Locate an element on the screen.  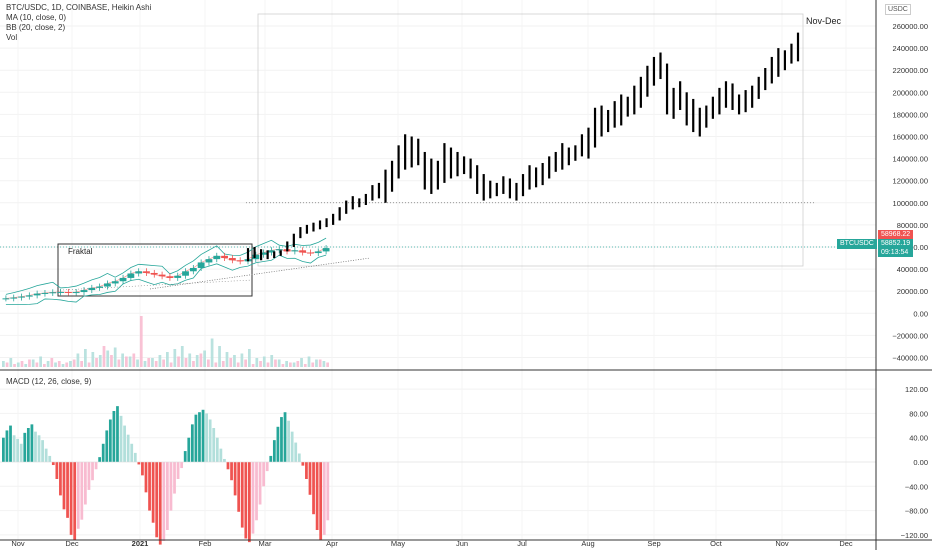
time-tick-label: May is located at coordinates (398, 543).